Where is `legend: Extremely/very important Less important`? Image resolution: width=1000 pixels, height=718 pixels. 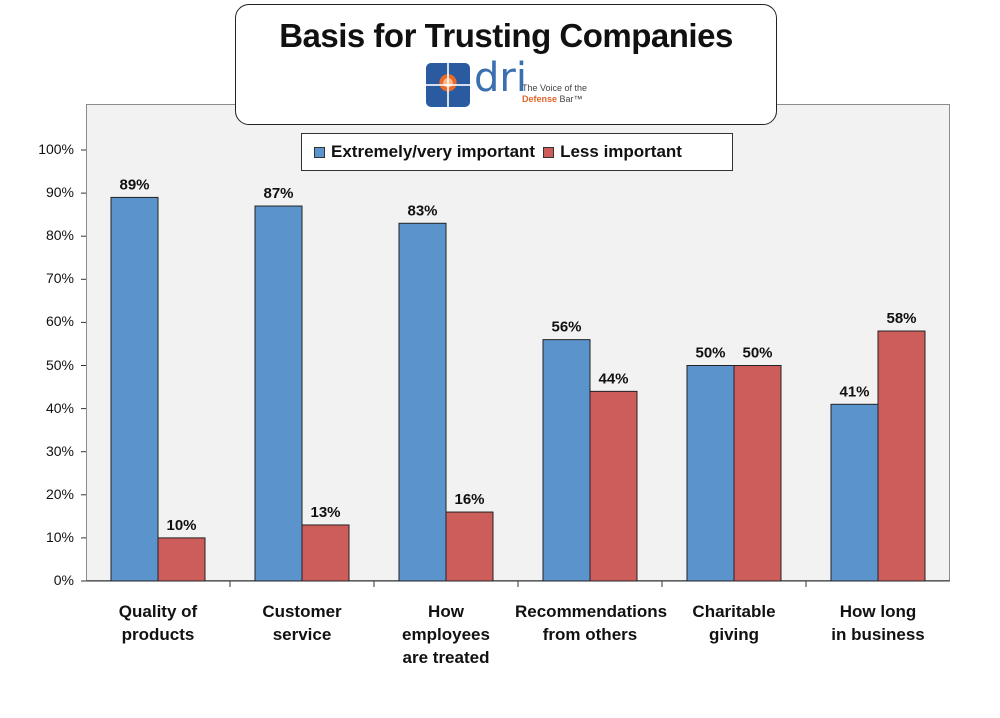 legend: Extremely/very important Less important is located at coordinates (517, 152).